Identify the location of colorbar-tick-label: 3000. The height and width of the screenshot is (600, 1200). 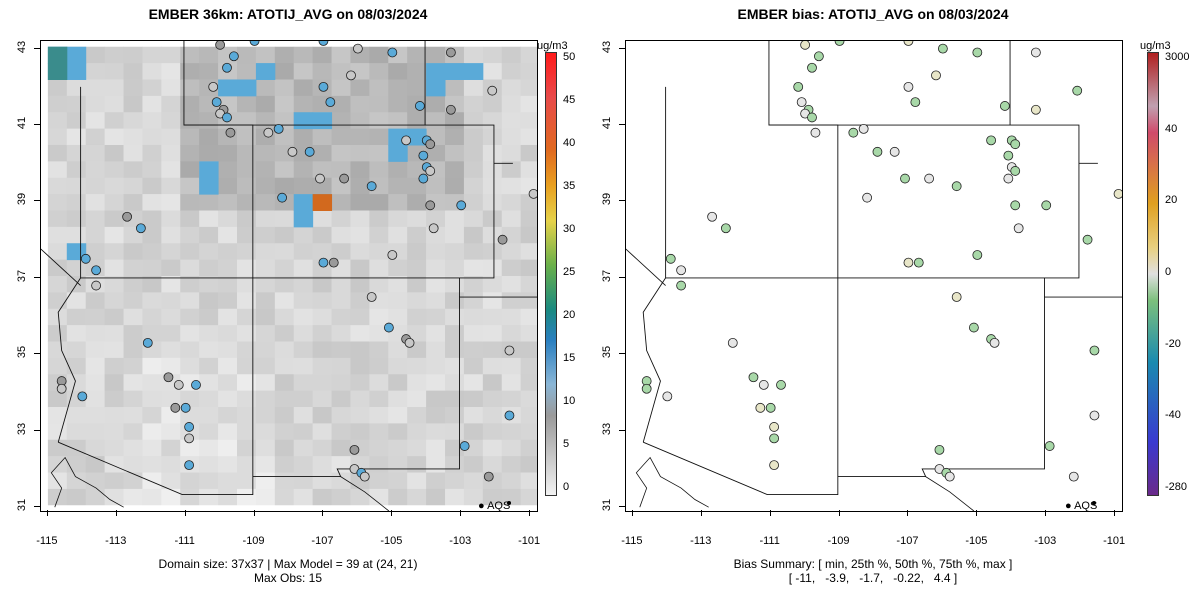
(1177, 57).